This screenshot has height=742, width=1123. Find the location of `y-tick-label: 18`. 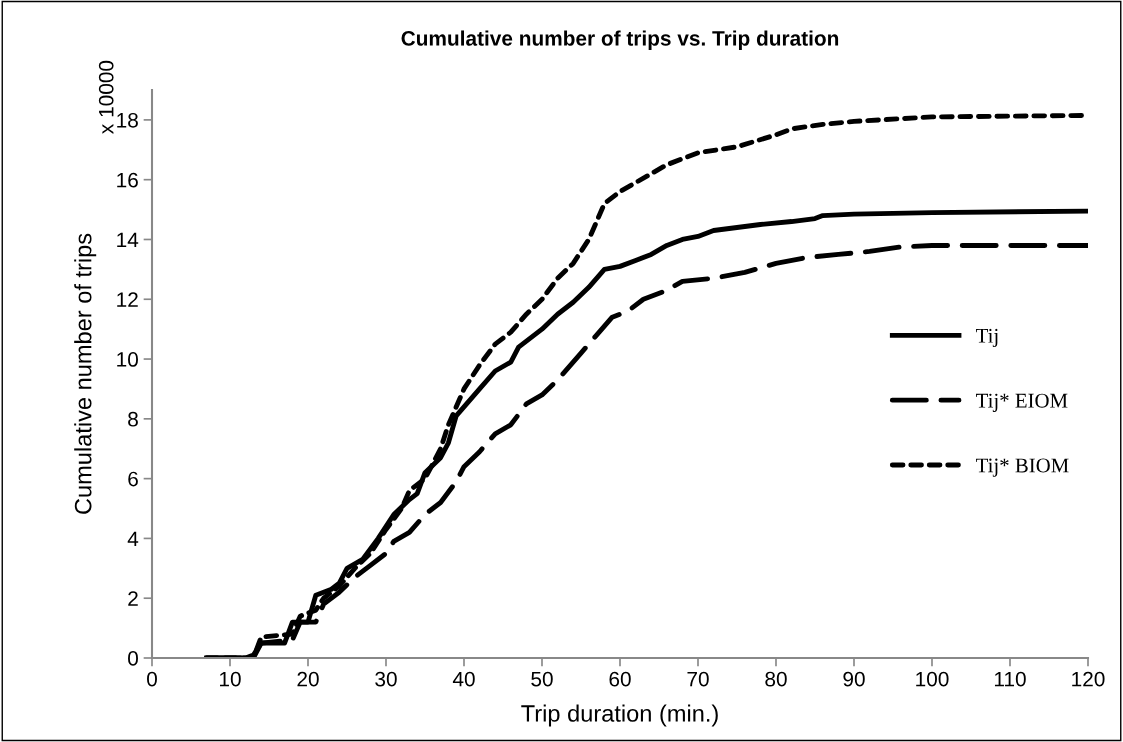

y-tick-label: 18 is located at coordinates (127, 120).